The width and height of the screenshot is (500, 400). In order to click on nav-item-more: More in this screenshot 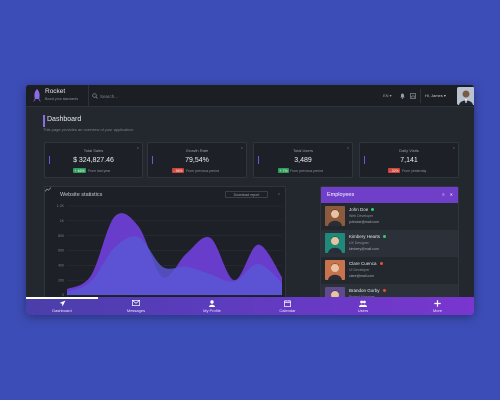, I will do `click(437, 306)`.